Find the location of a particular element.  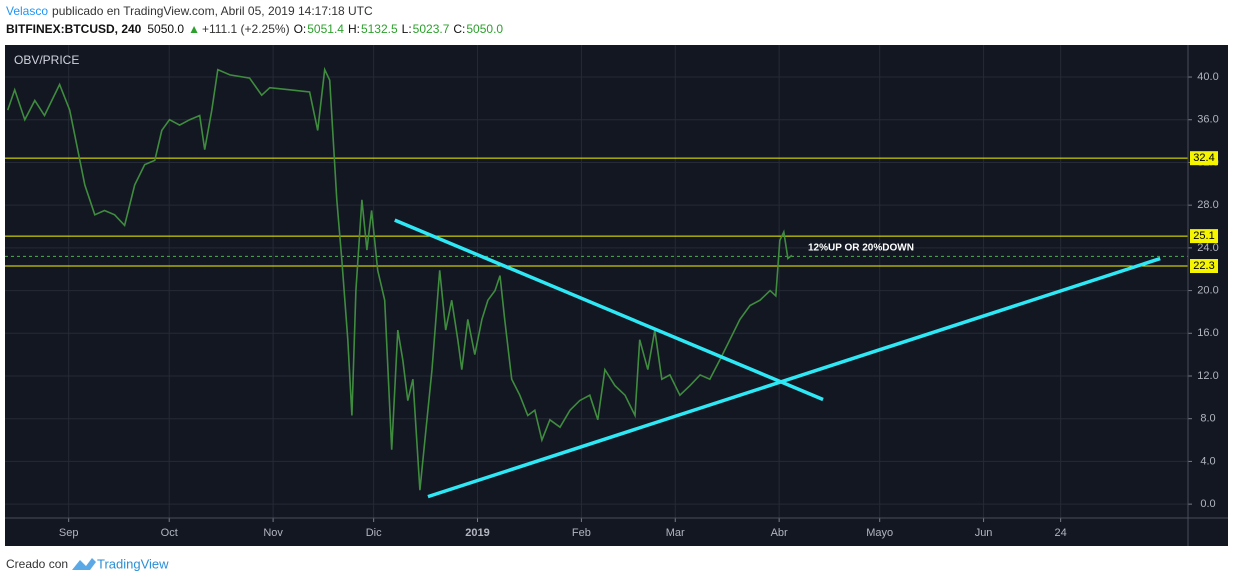

x-tick-label: Abr is located at coordinates (779, 533).